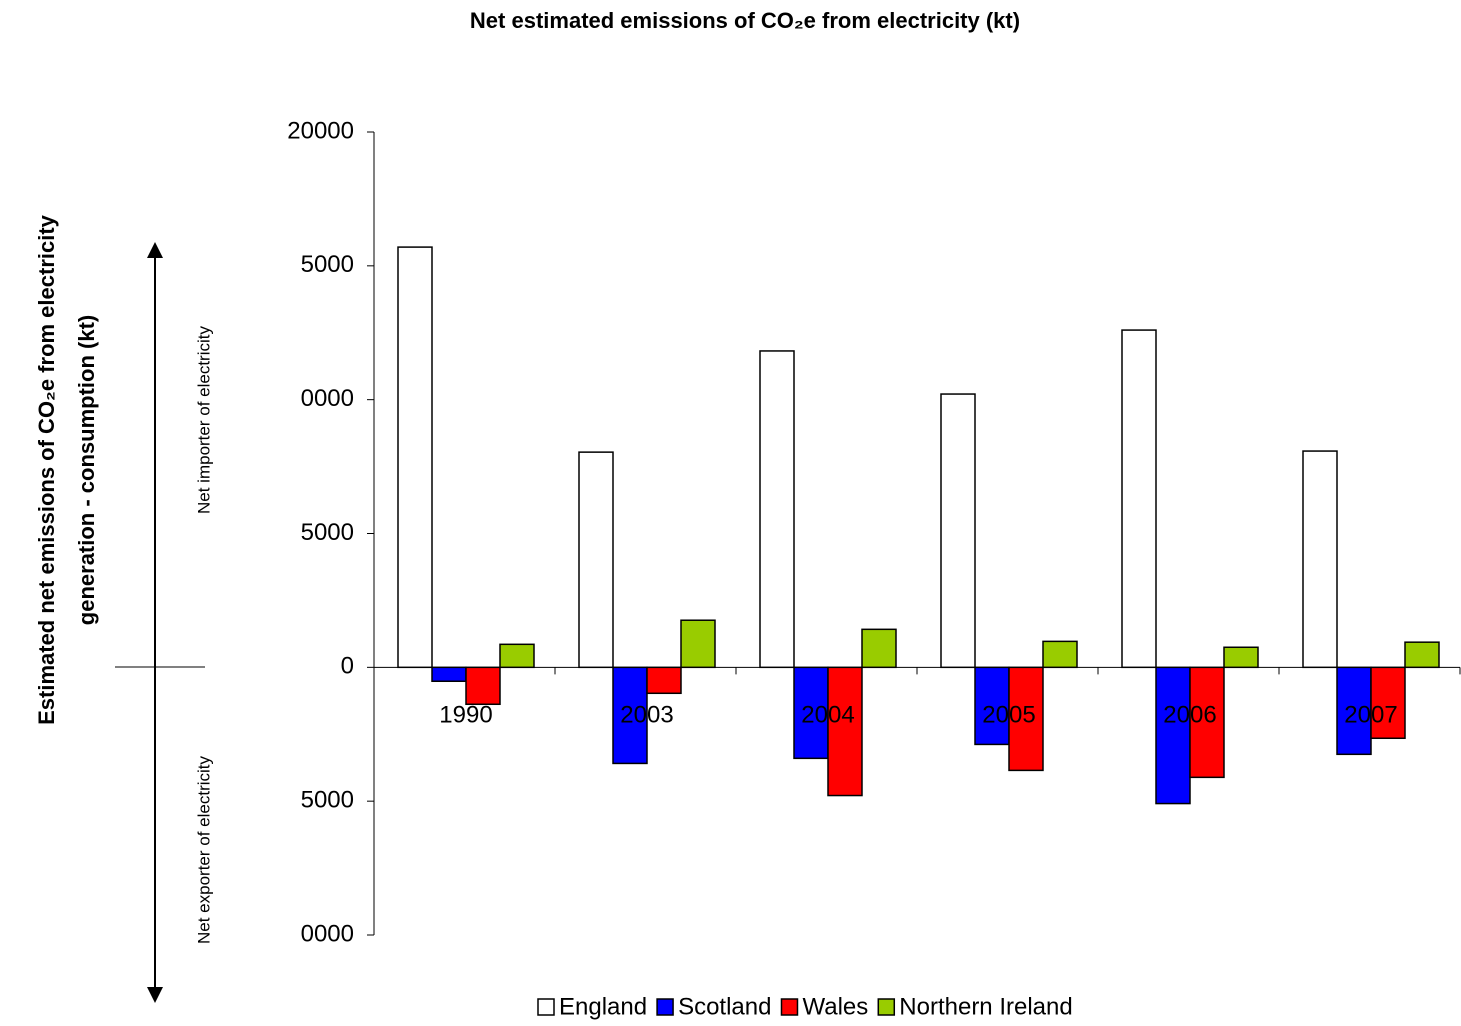 The width and height of the screenshot is (1461, 1026). Describe the element at coordinates (86, 470) in the screenshot. I see `y-axis-title-line: generation - consumption (kt)` at that location.